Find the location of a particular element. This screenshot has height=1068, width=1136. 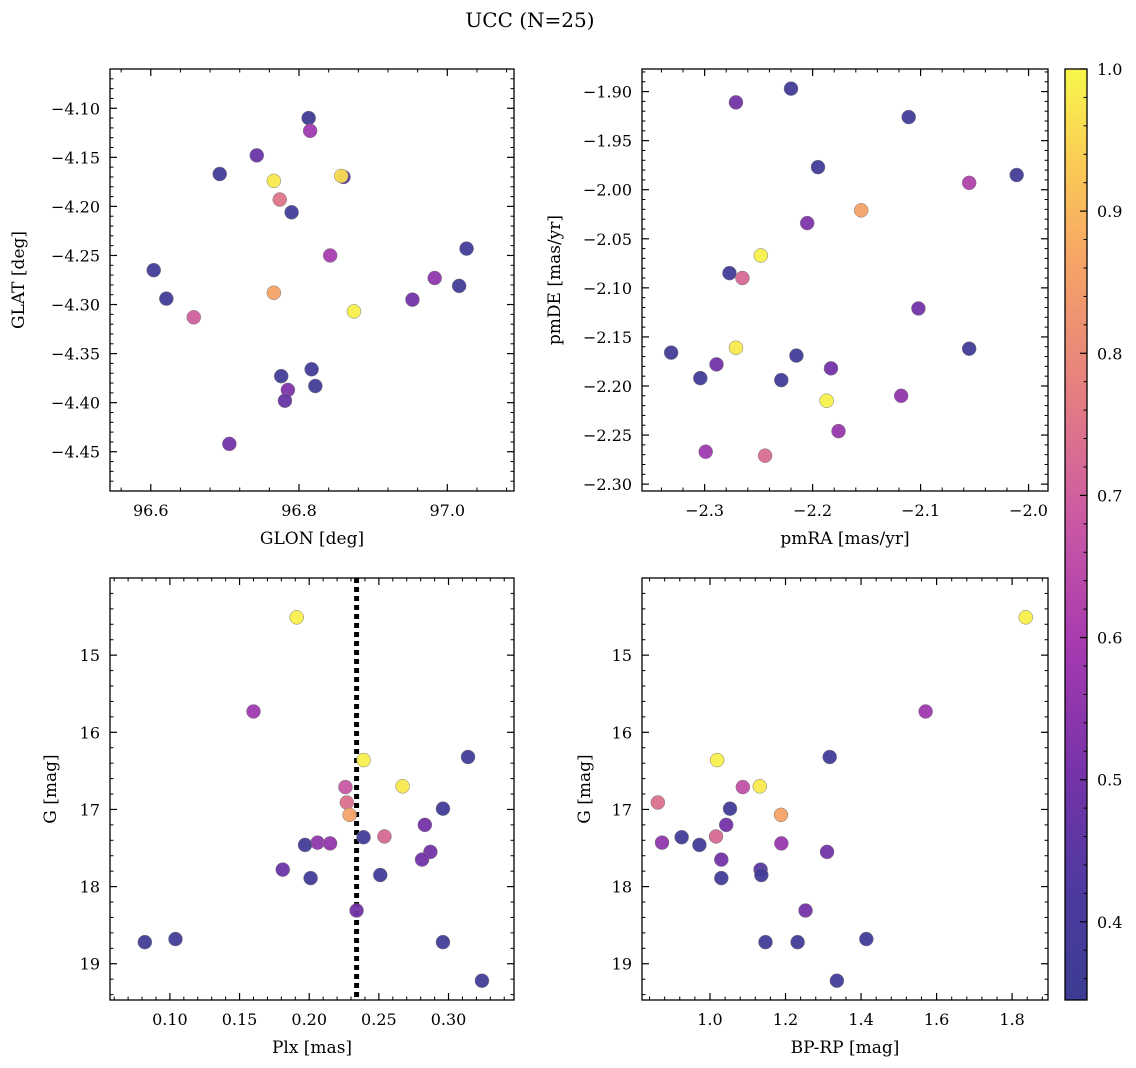

x-axis-label: Plx [mas] is located at coordinates (312, 1048).